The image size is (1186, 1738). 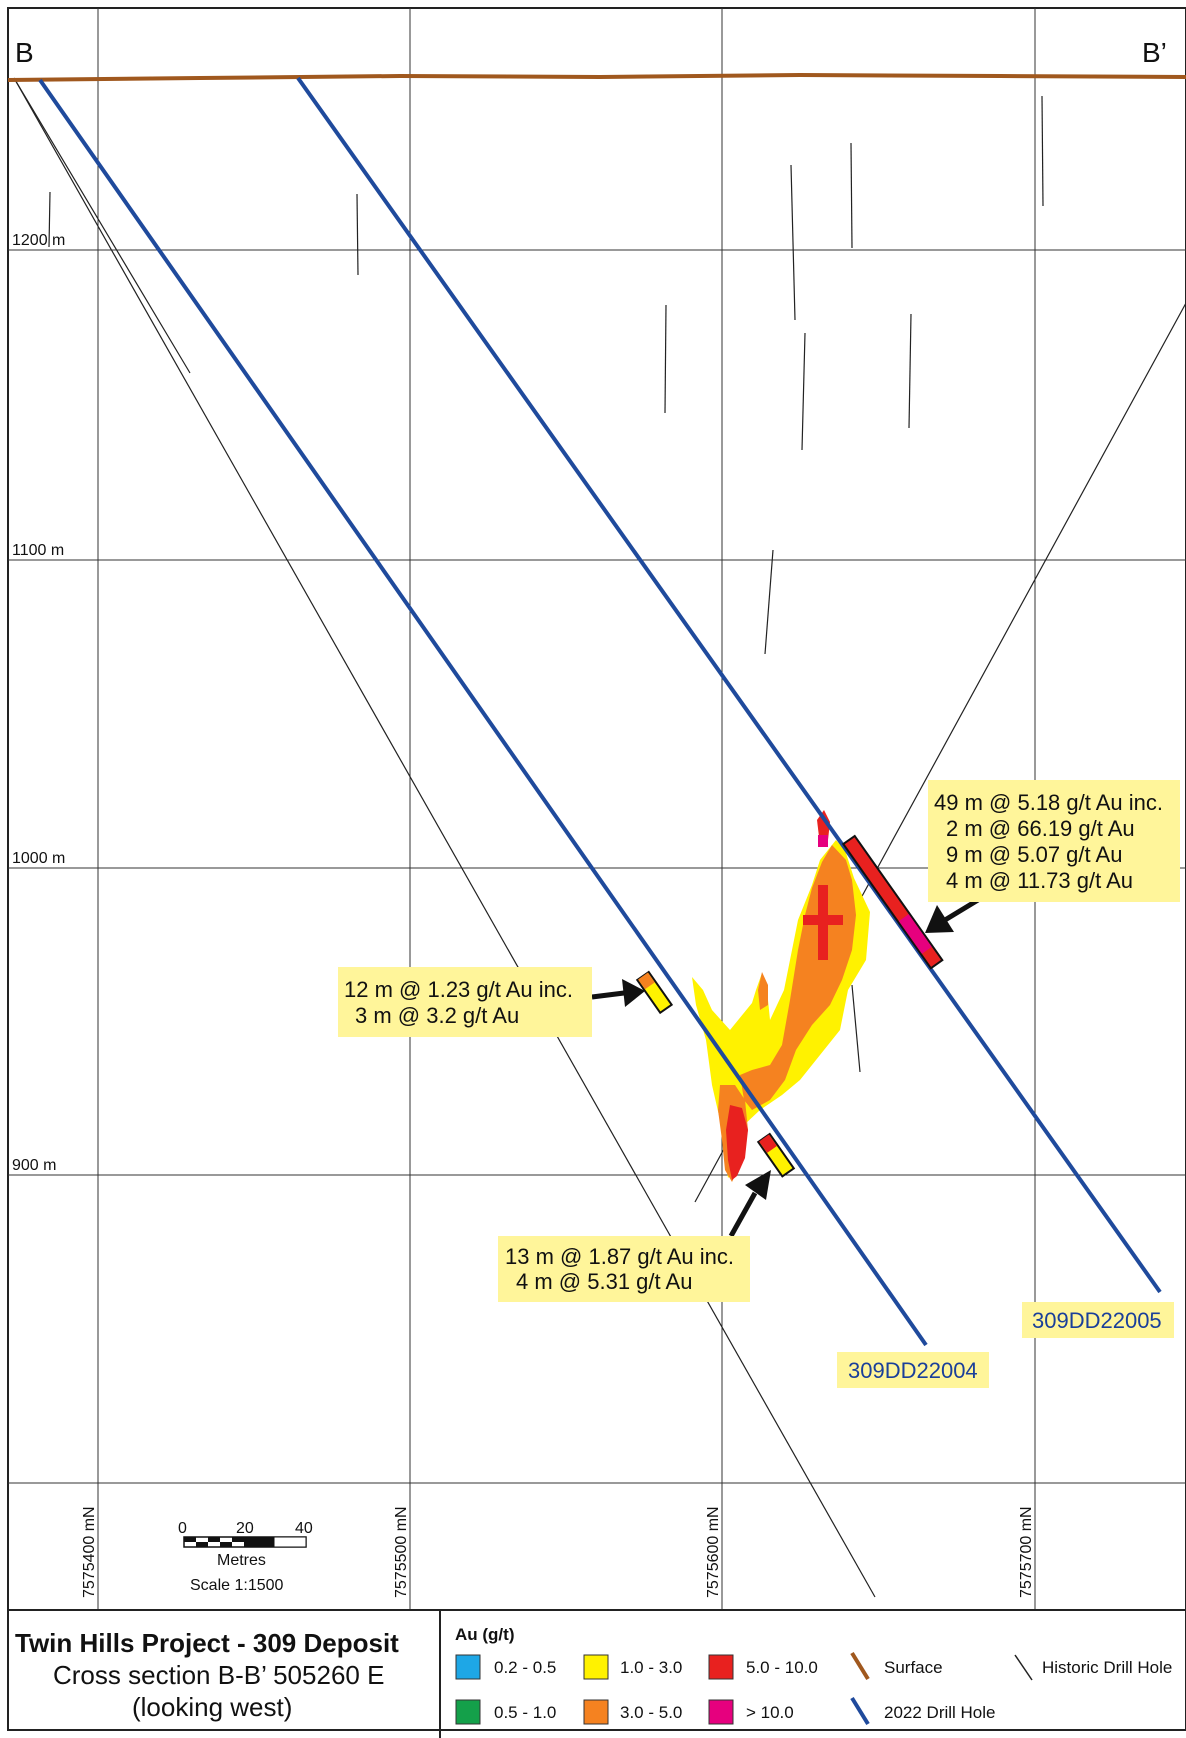 What do you see at coordinates (654, 992) in the screenshot?
I see `intercept-bar-middle` at bounding box center [654, 992].